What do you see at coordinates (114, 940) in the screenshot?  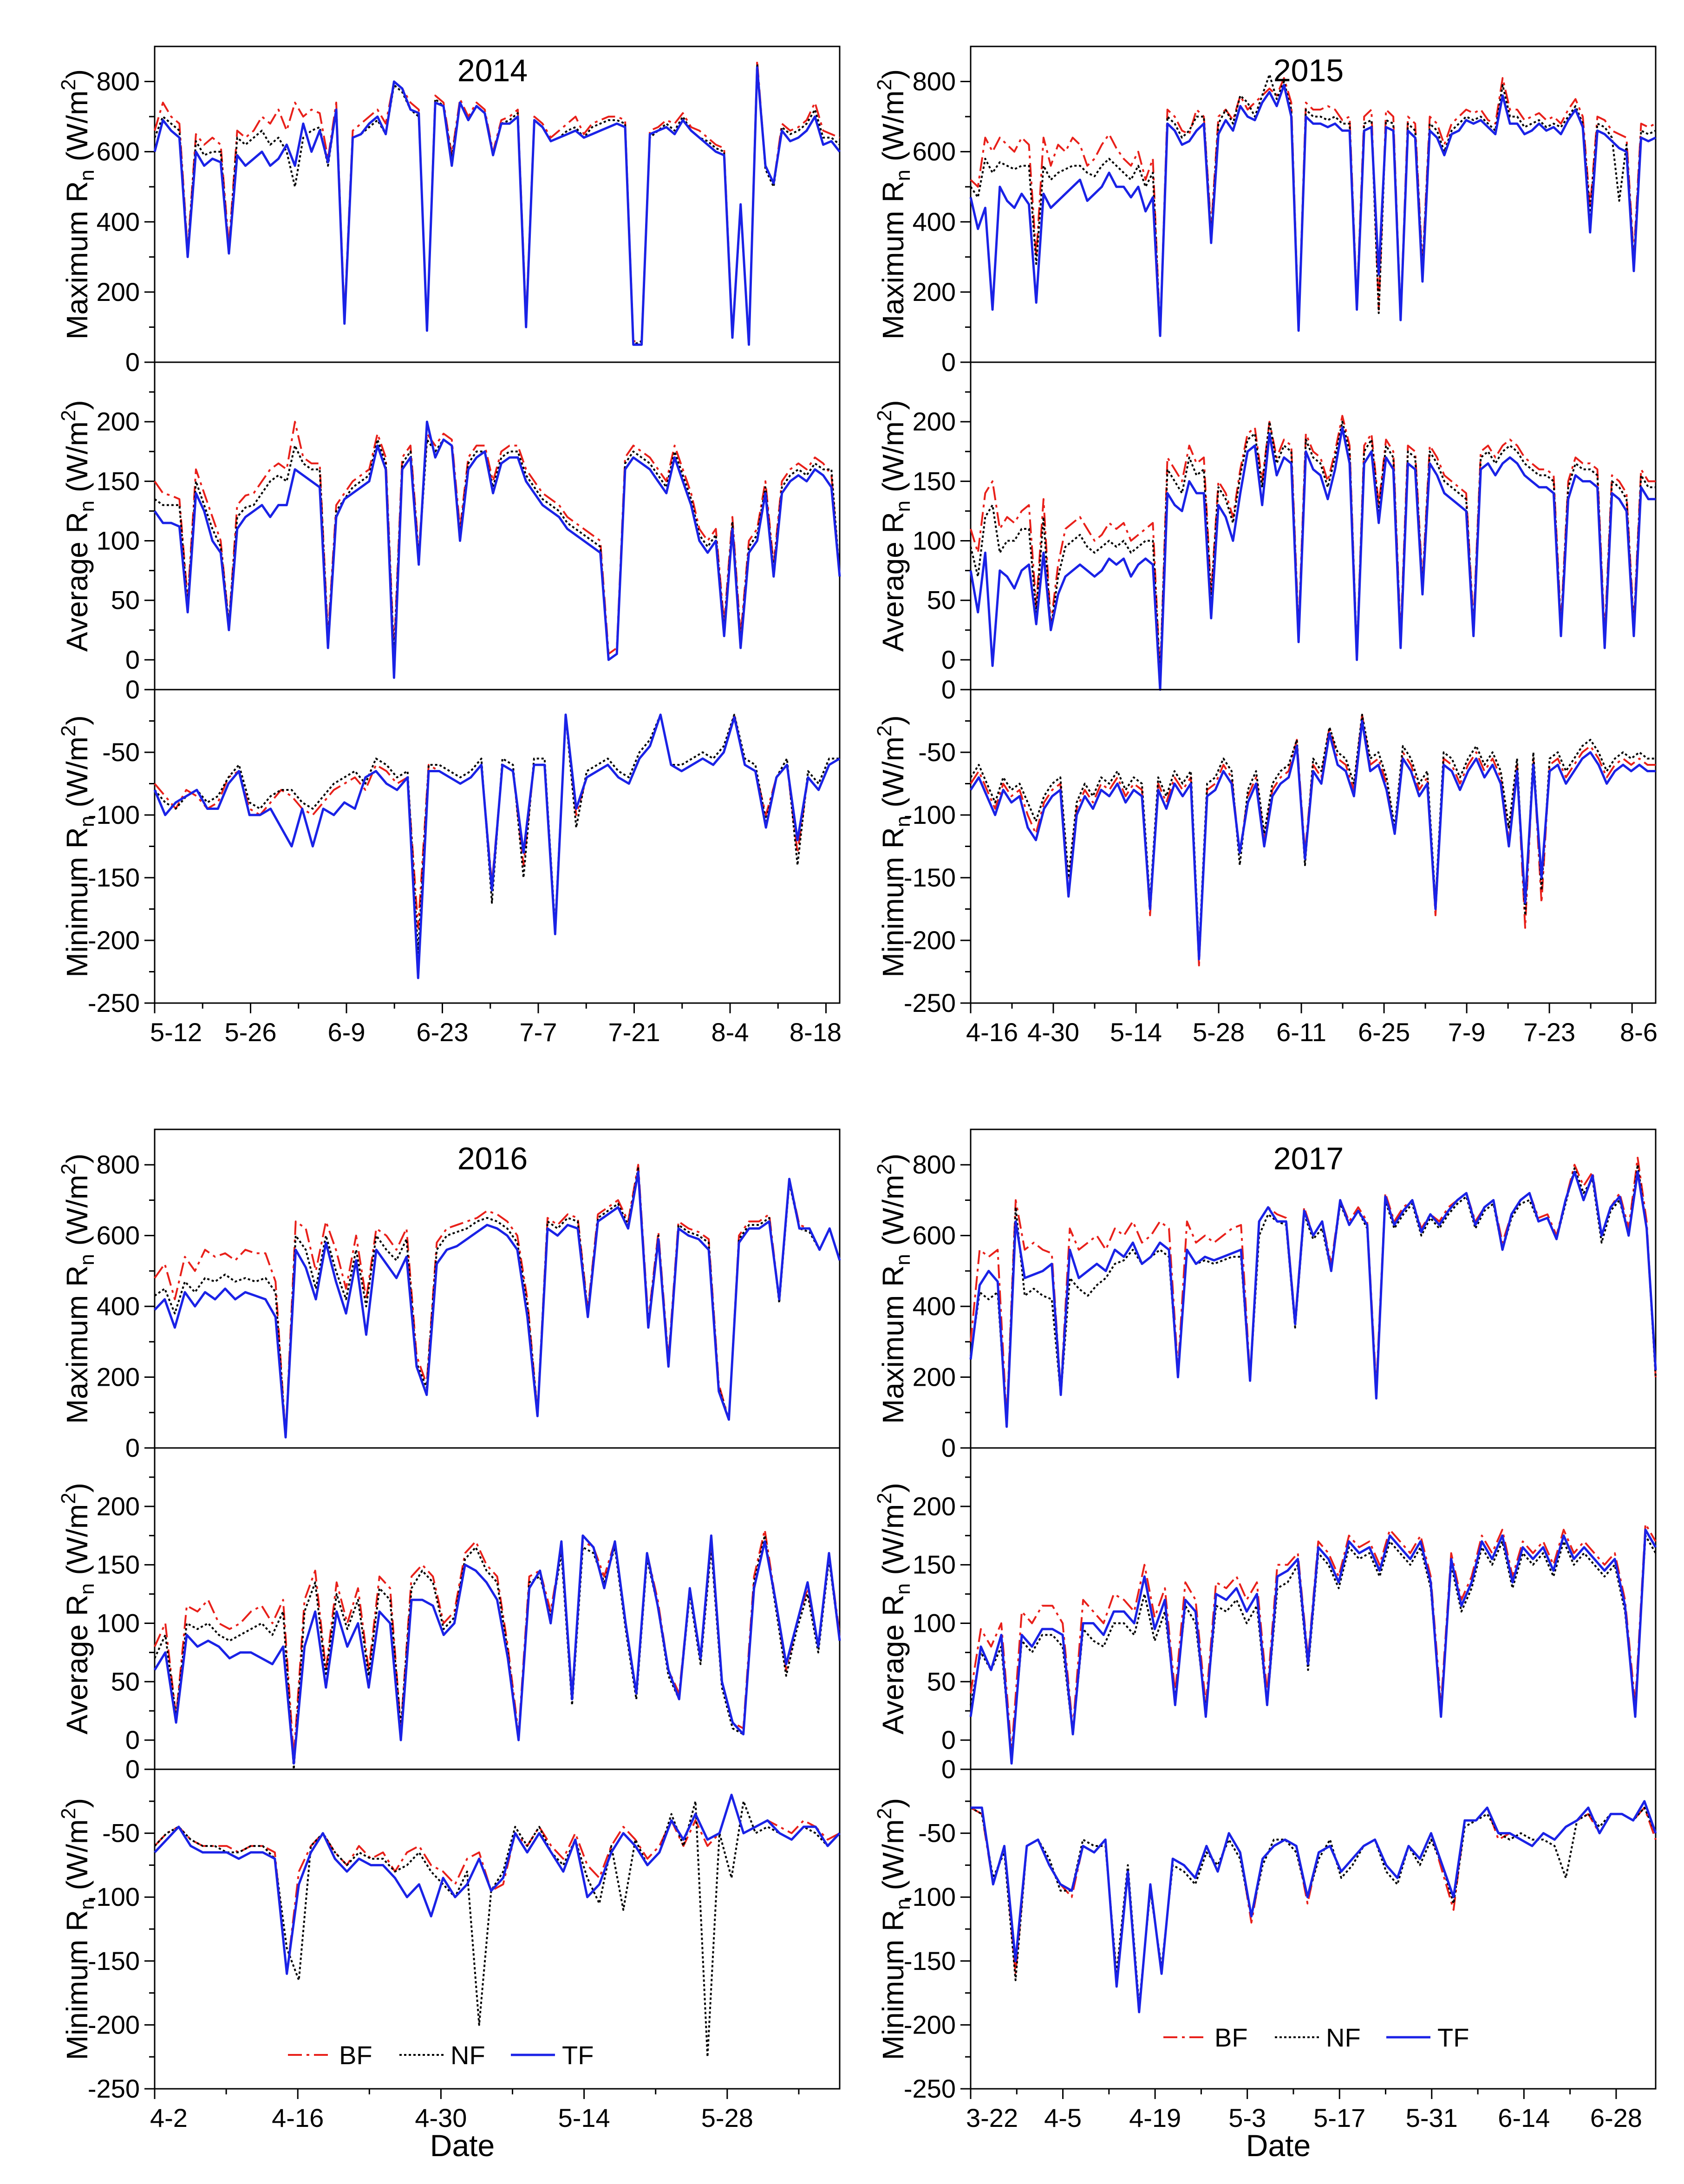 I see `y-tick-label: -200` at bounding box center [114, 940].